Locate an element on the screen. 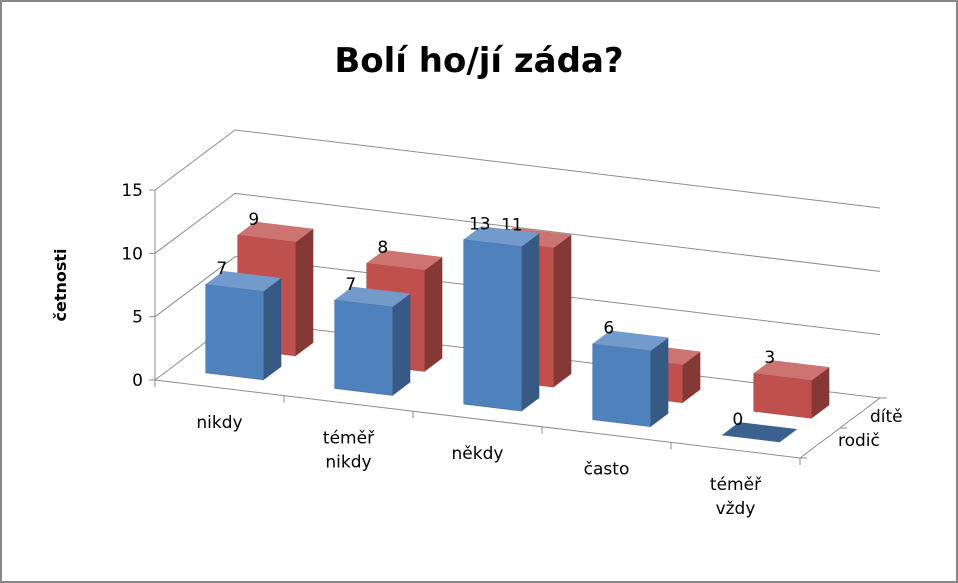 The image size is (958, 583). y-axis-label: četnosti is located at coordinates (60, 284).